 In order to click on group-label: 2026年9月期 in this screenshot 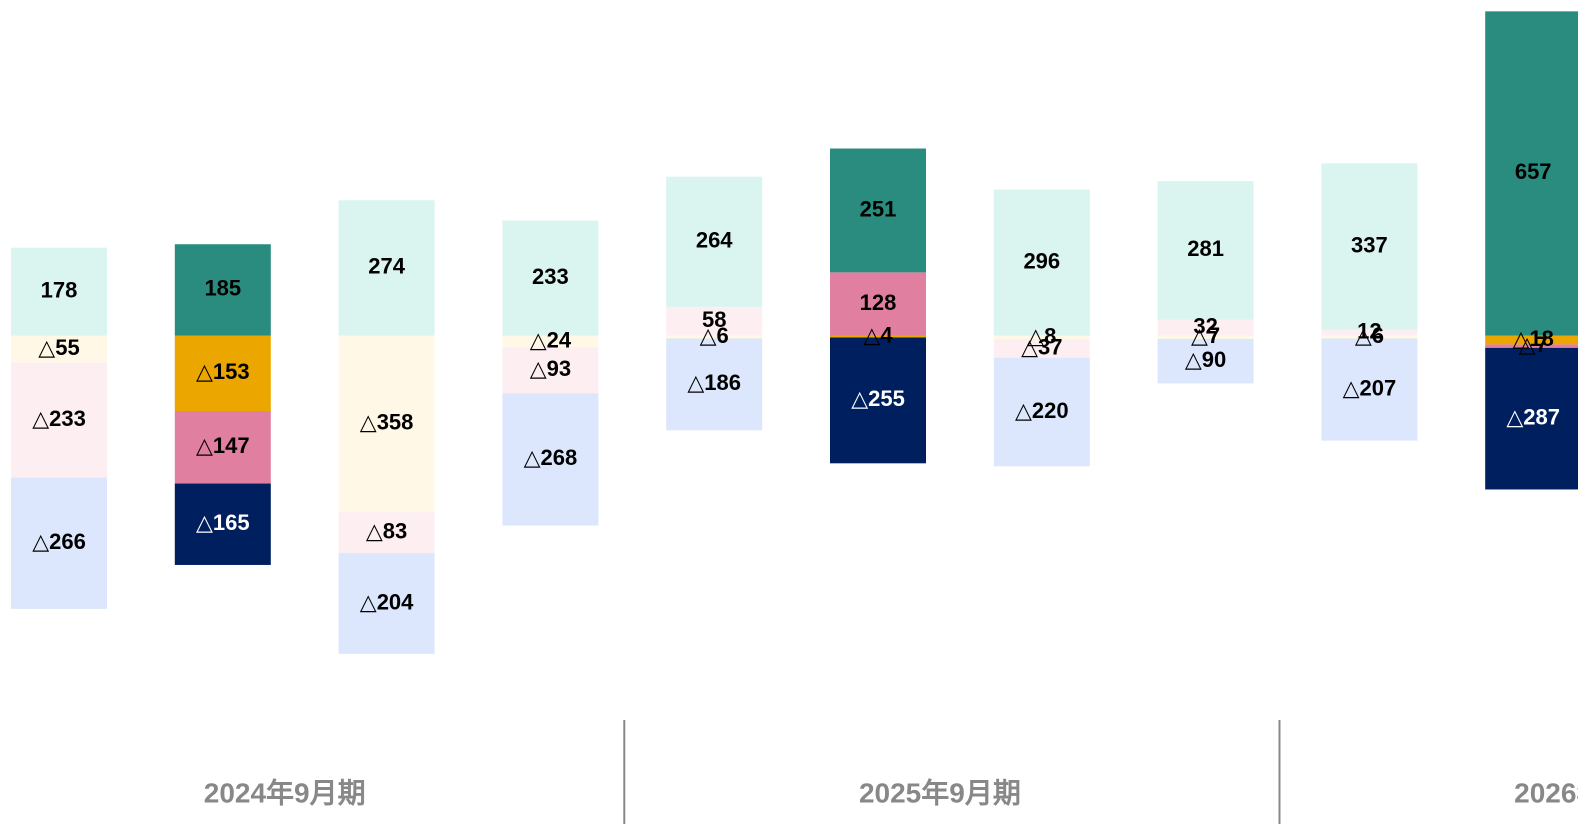, I will do `click(1546, 792)`.